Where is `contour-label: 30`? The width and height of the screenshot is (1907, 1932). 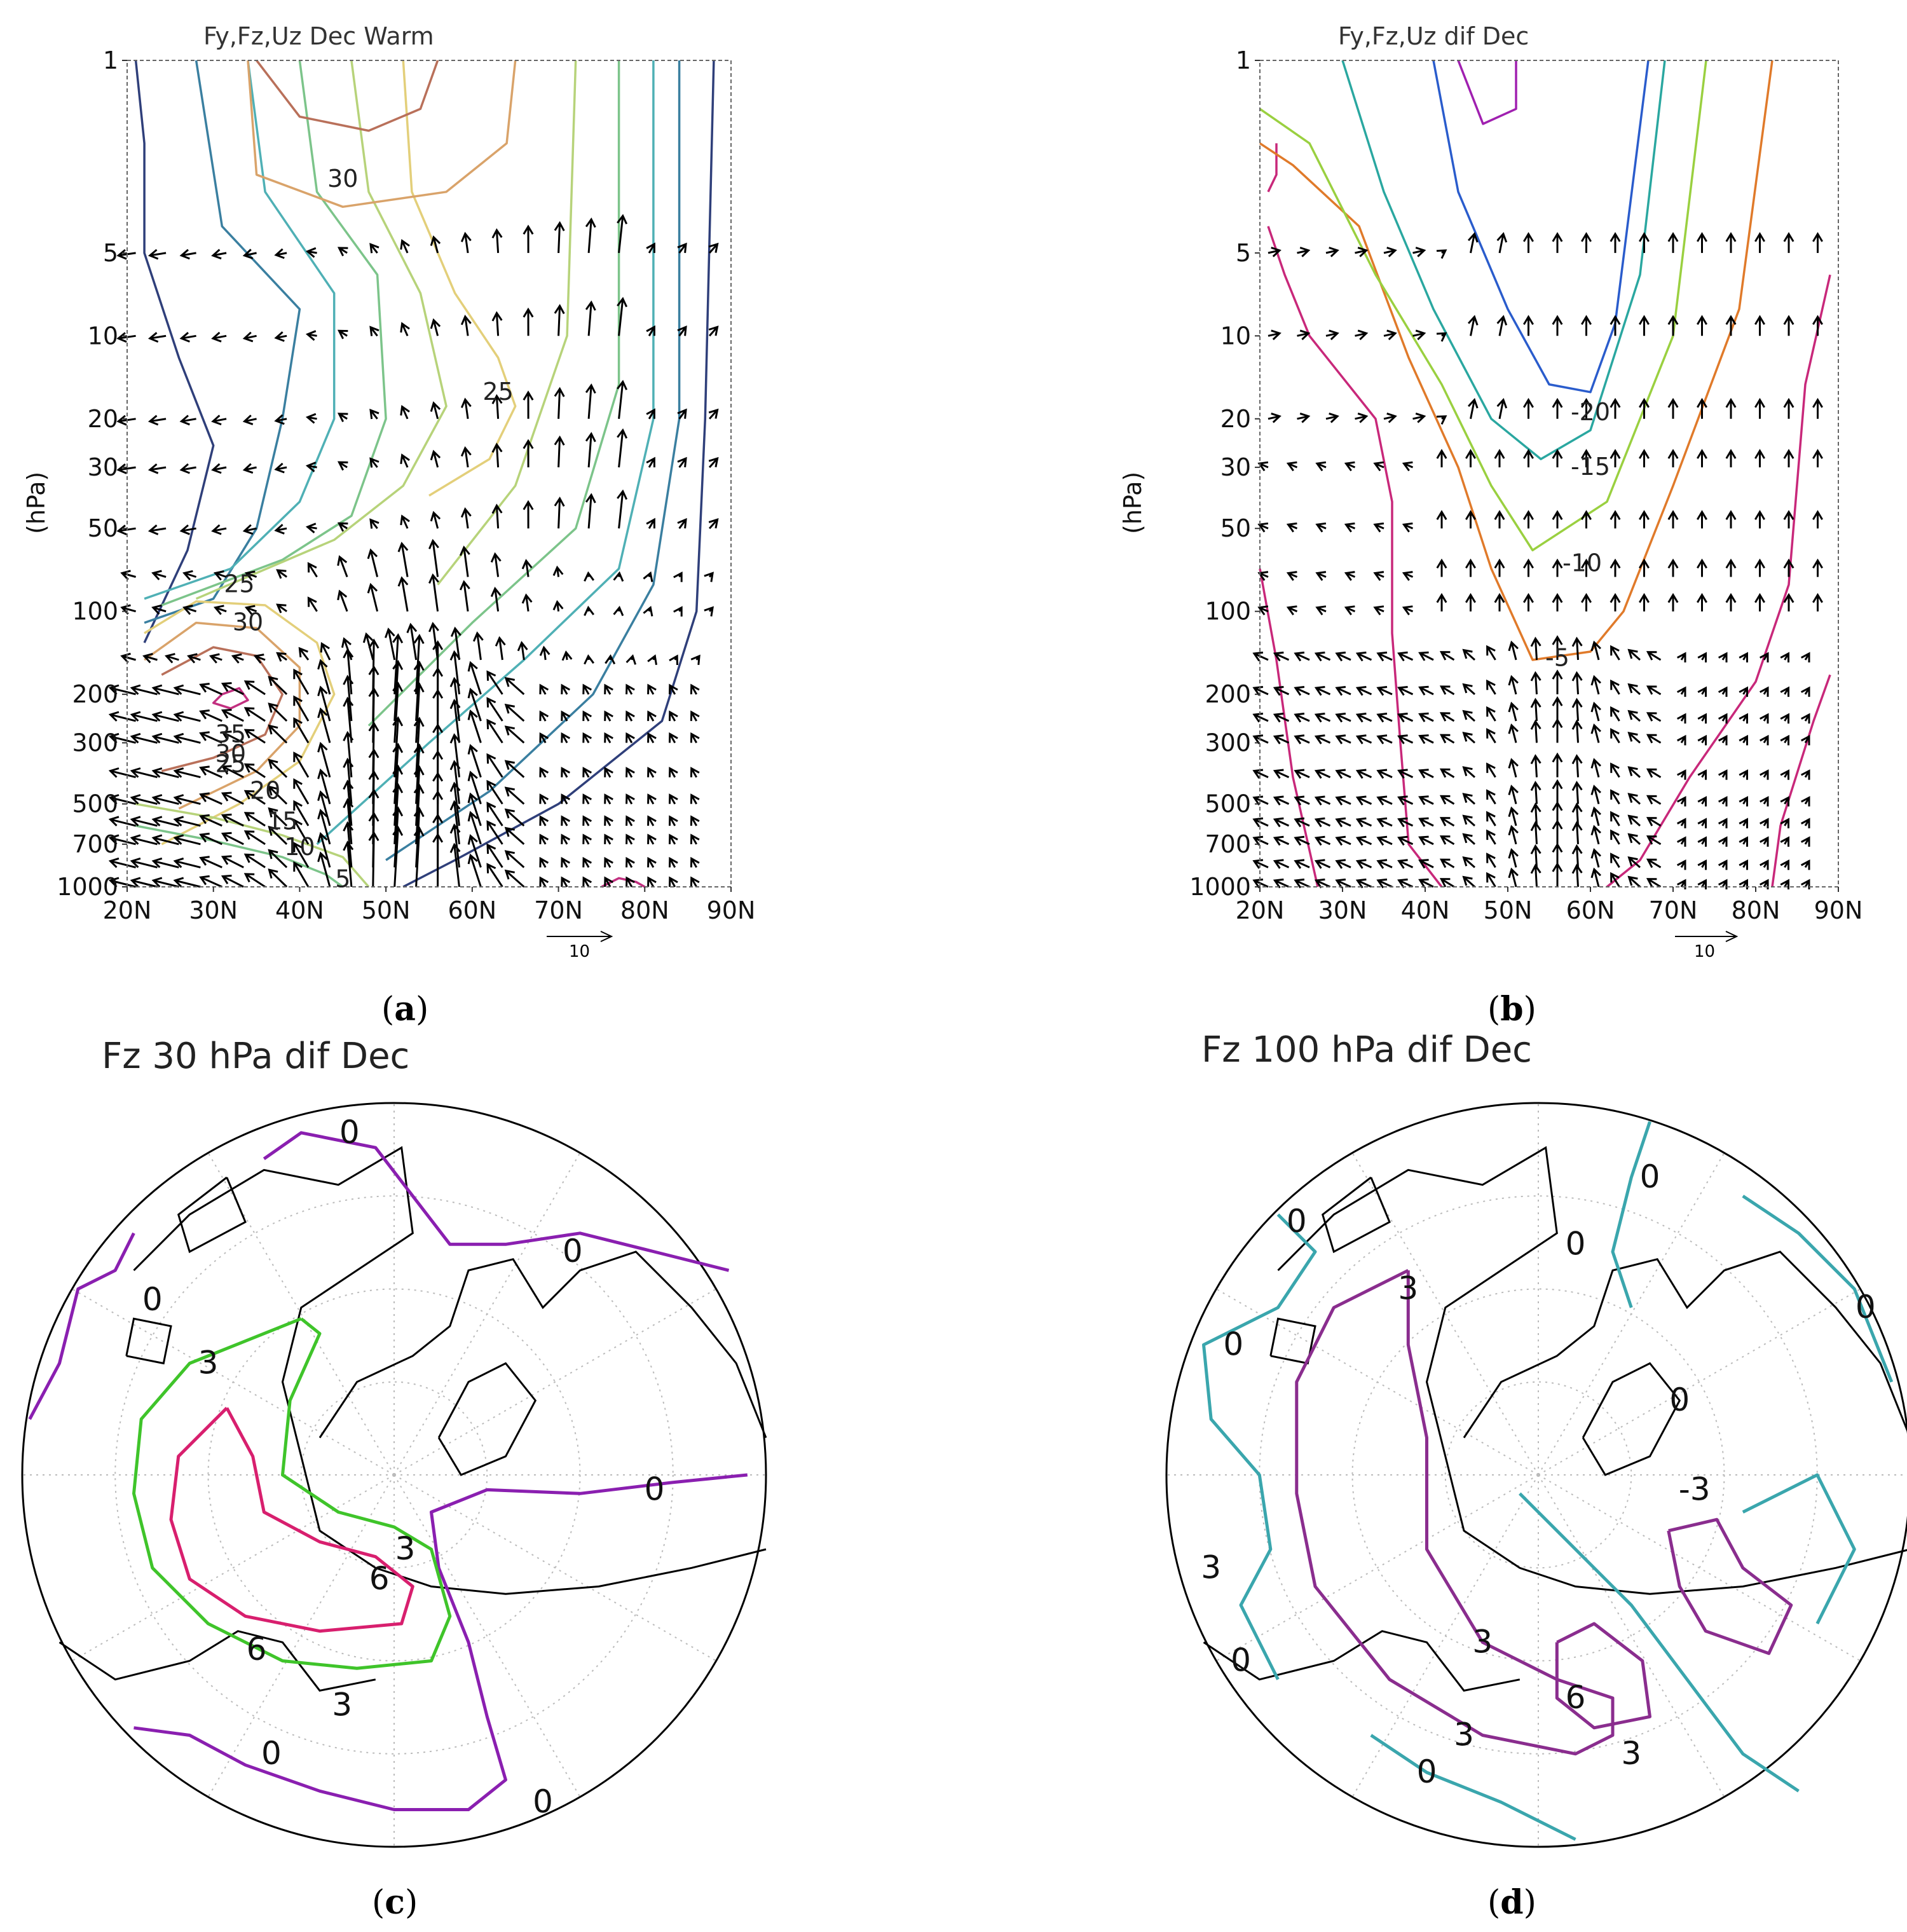 contour-label: 30 is located at coordinates (342, 179).